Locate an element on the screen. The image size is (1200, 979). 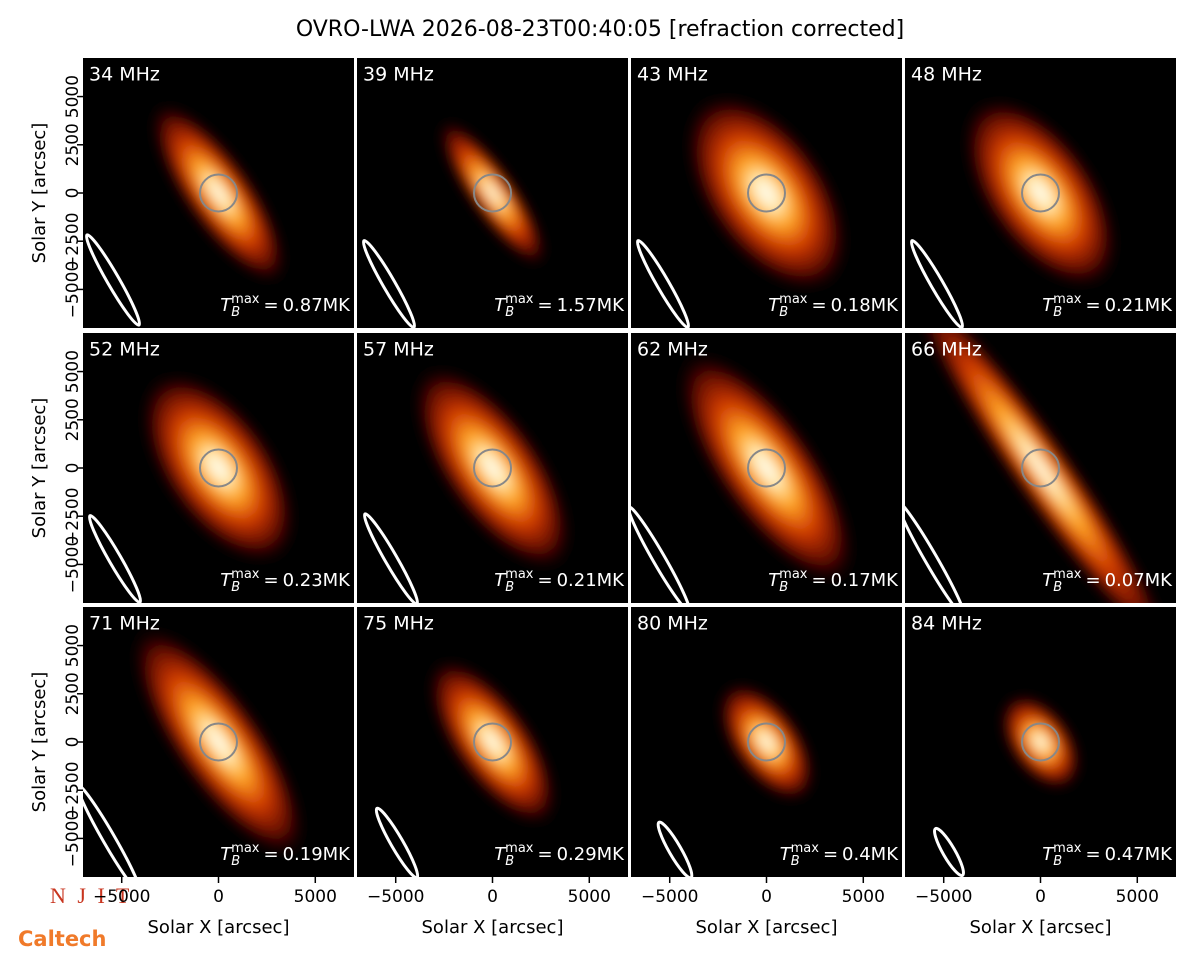
tb-label: TBmax = 0.21MK is located at coordinates (559, 581).